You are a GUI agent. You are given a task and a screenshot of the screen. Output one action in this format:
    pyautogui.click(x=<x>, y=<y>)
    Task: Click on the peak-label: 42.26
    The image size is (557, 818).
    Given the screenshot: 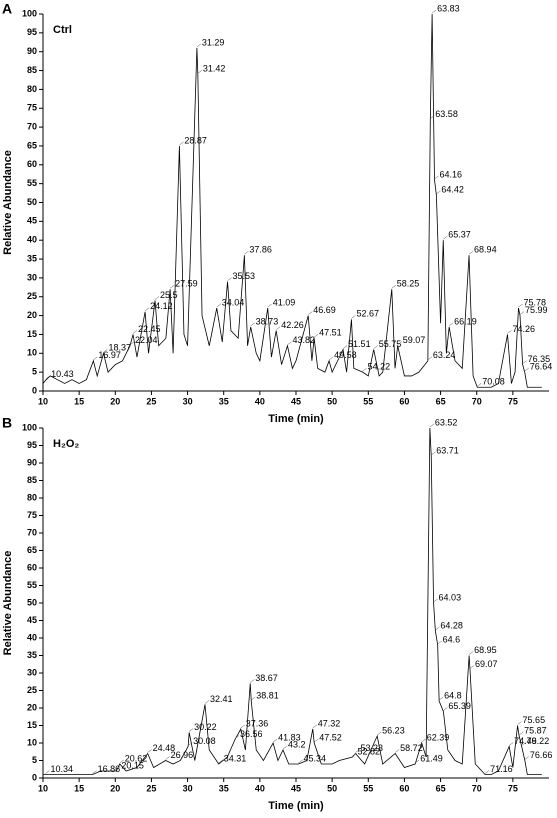 What is the action you would take?
    pyautogui.click(x=292, y=325)
    